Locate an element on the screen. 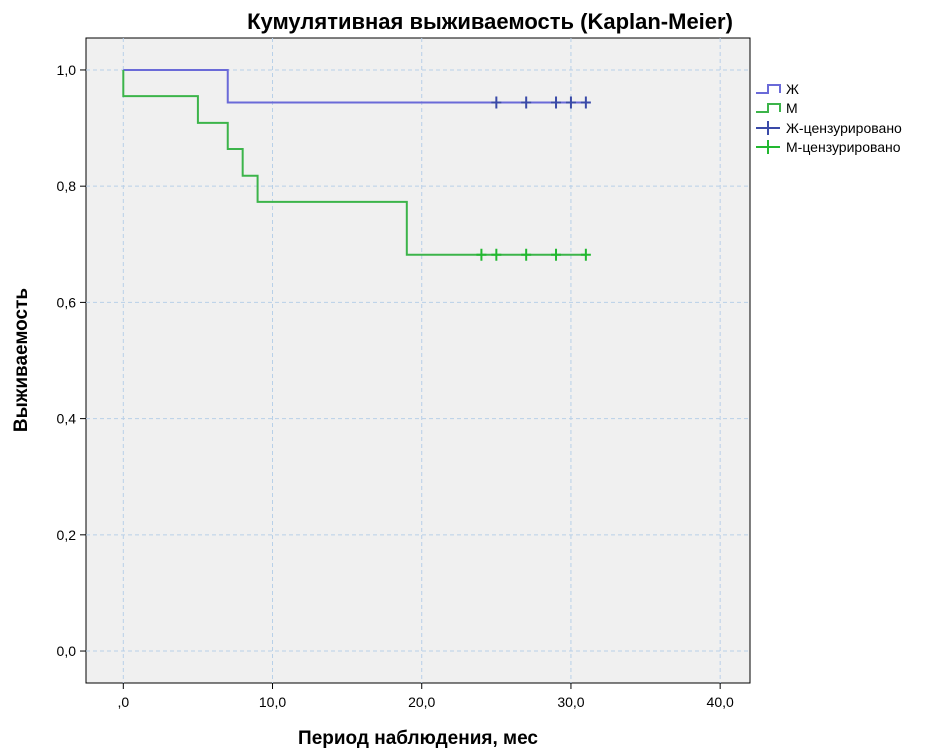  x-tick-label: 30,0 is located at coordinates (570, 702).